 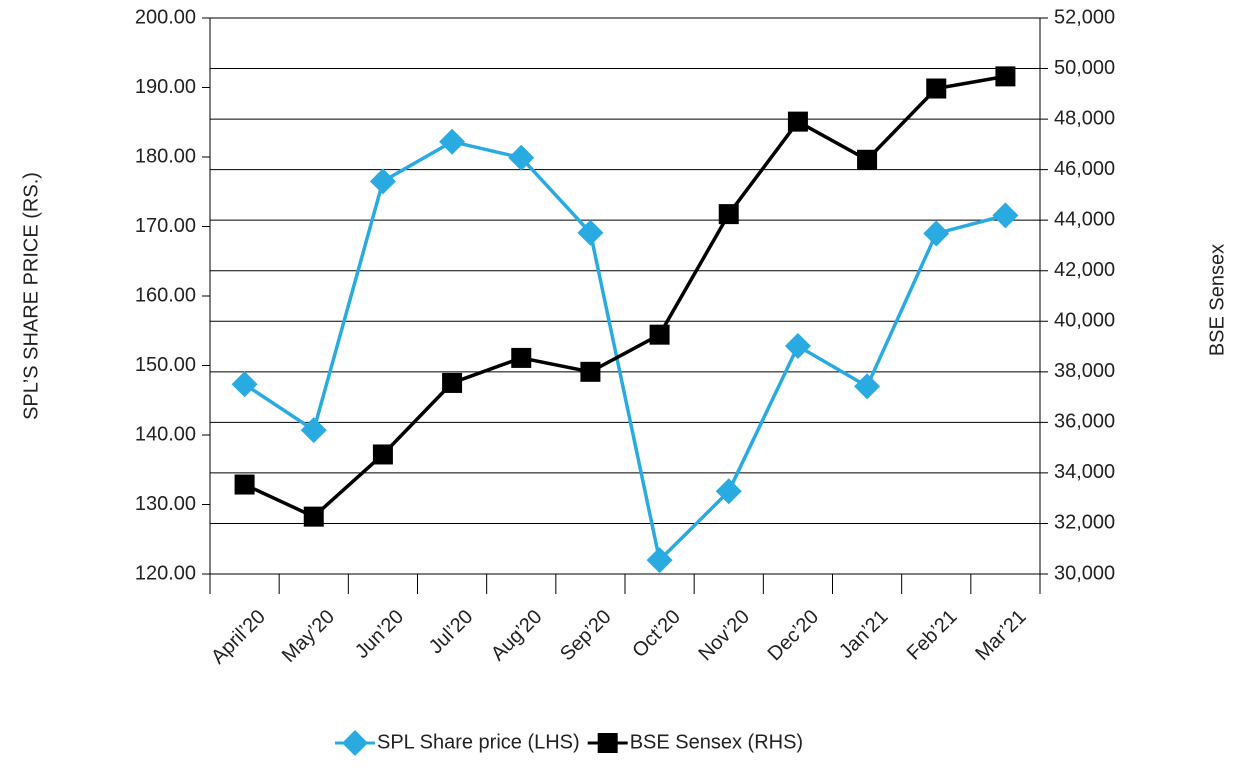 I want to click on y-tick-label: 190.00, so click(x=165, y=87).